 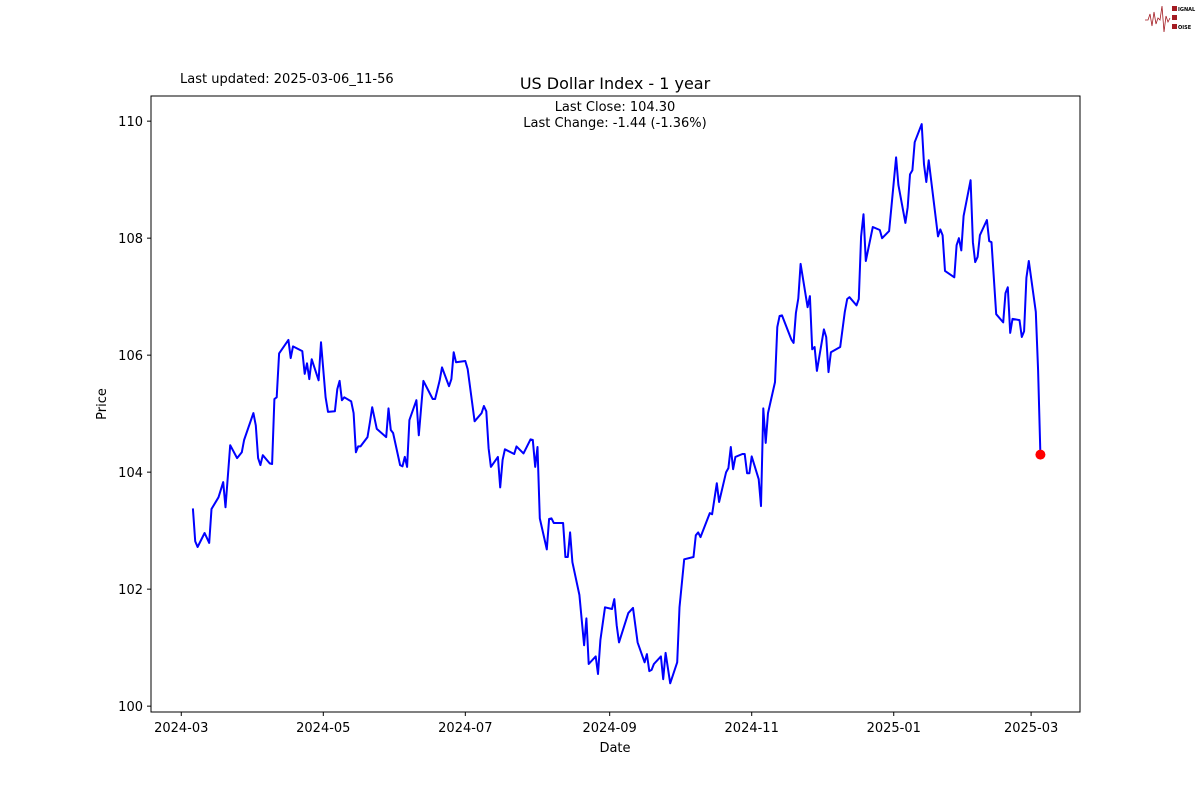 What do you see at coordinates (323, 728) in the screenshot?
I see `x-tick-label: 2024-05` at bounding box center [323, 728].